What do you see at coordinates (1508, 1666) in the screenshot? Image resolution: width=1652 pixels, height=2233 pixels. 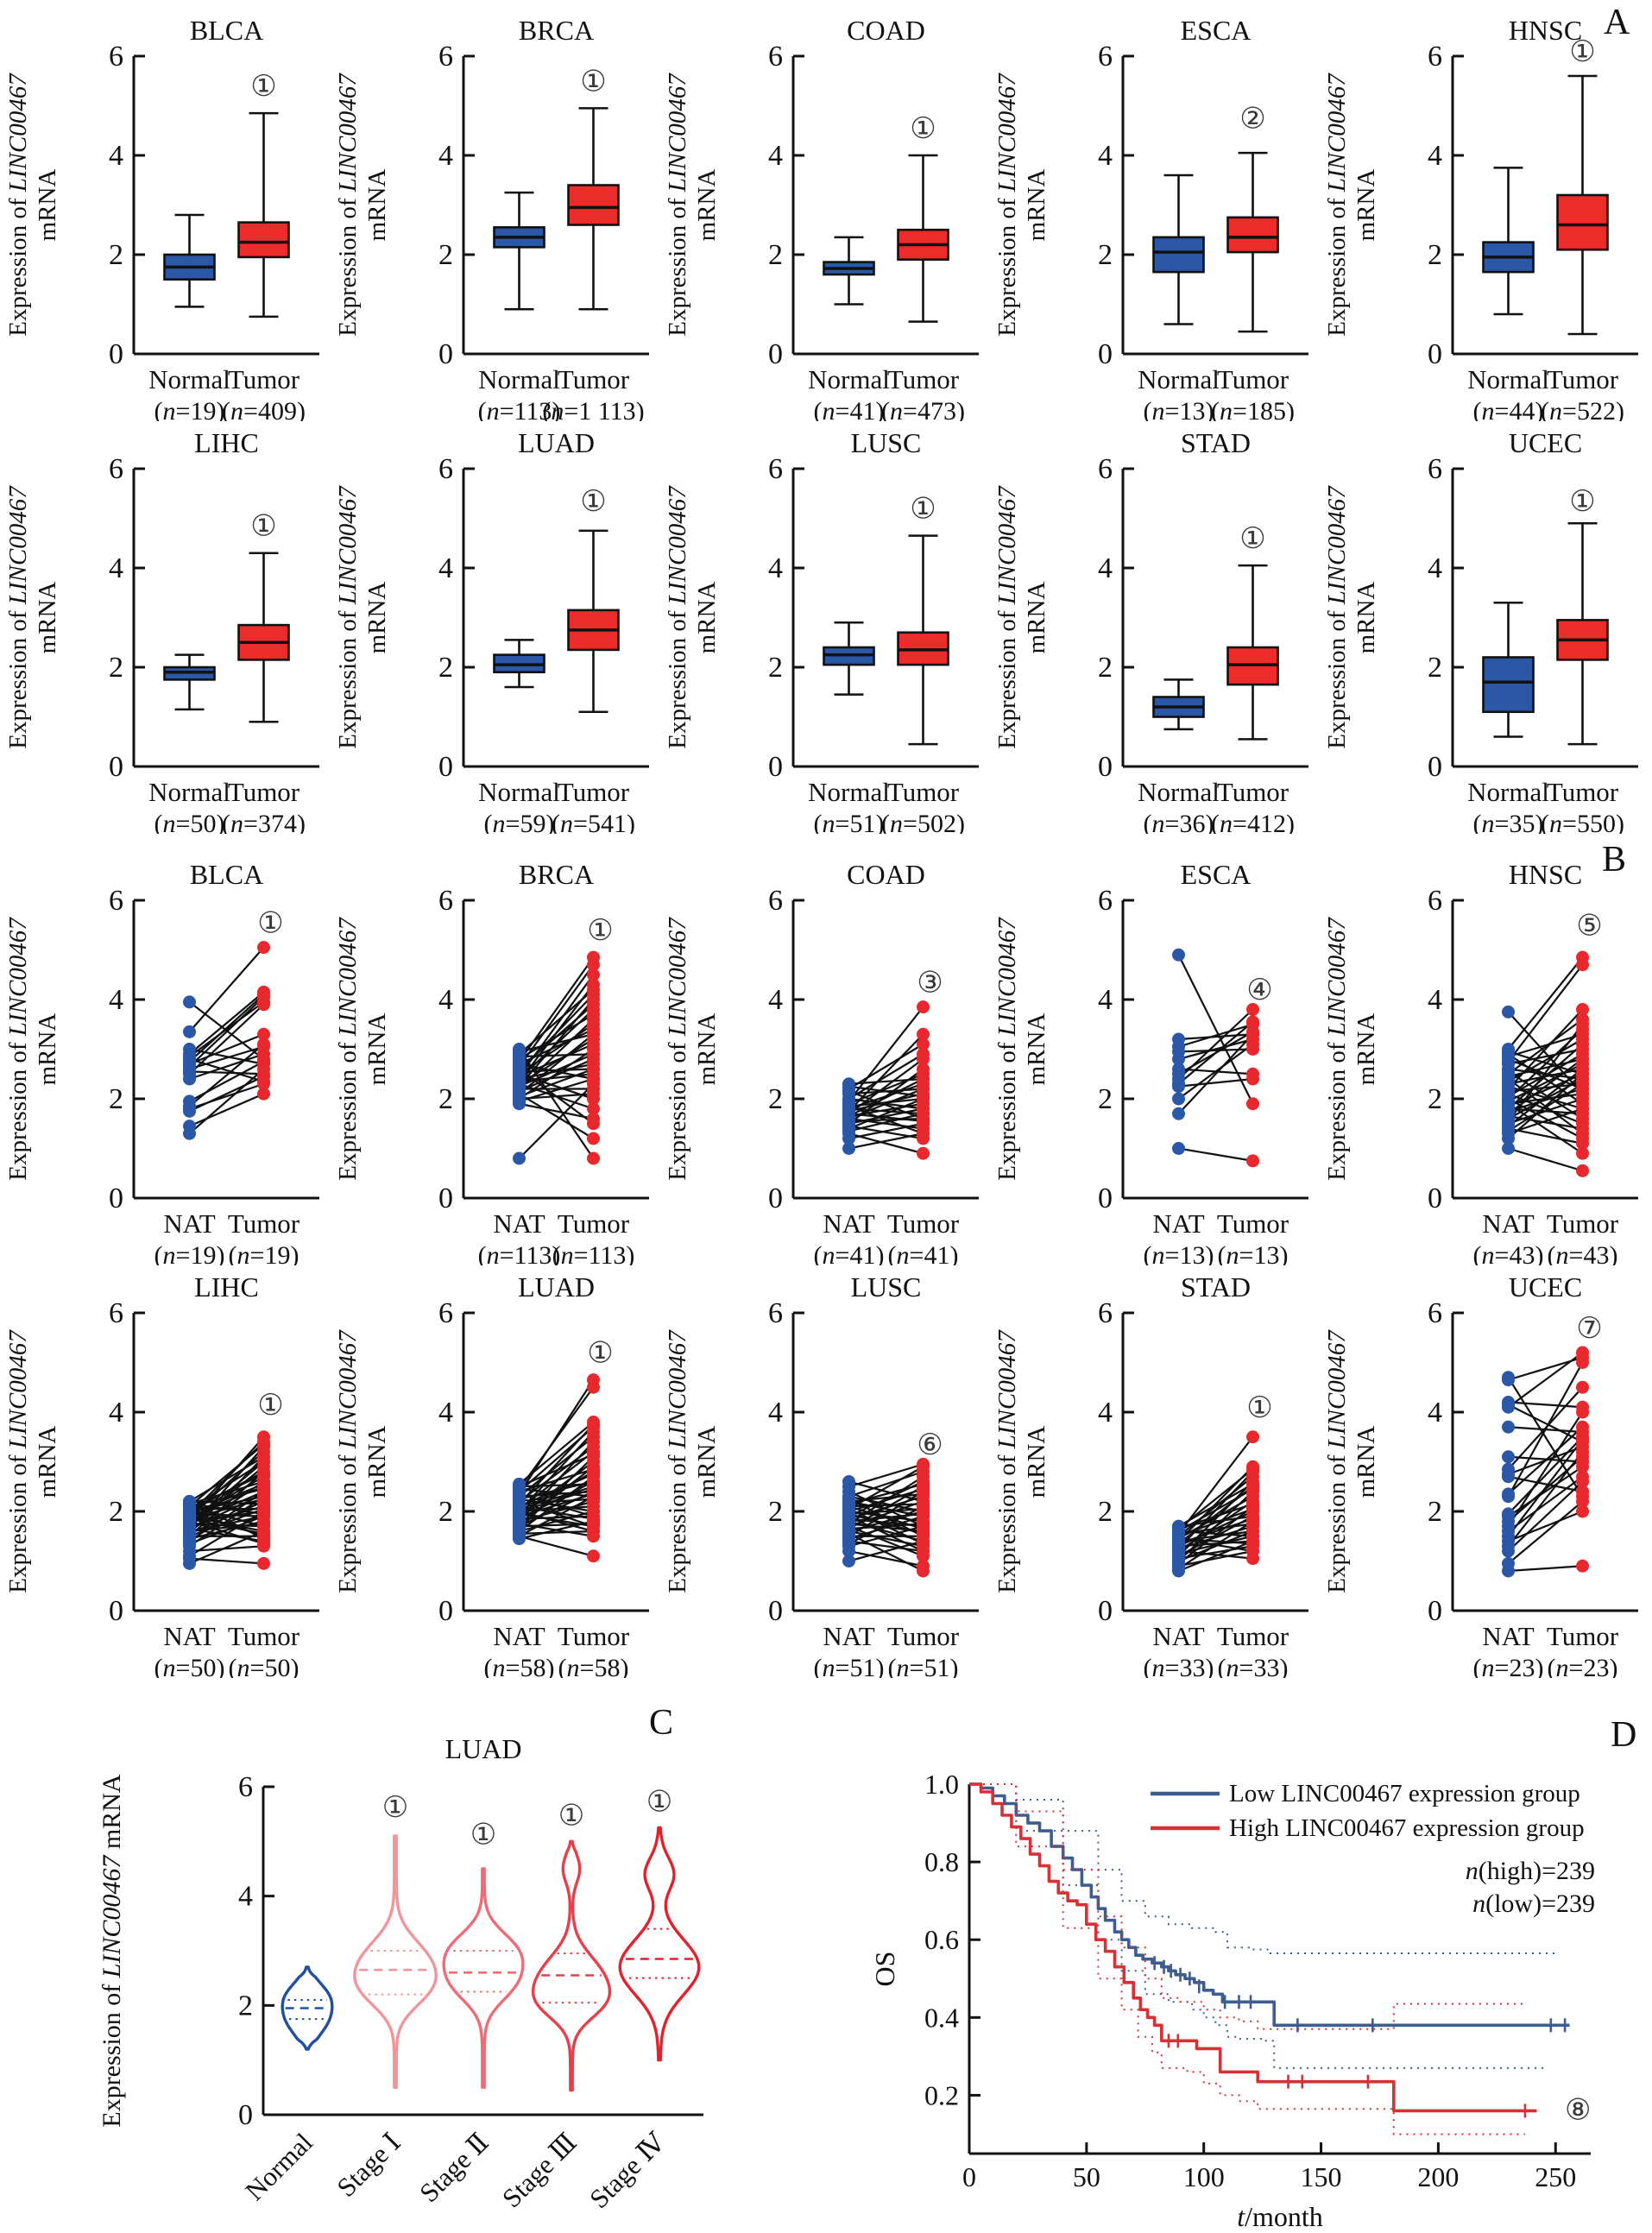 I see `group-n-label: (n=23)` at bounding box center [1508, 1666].